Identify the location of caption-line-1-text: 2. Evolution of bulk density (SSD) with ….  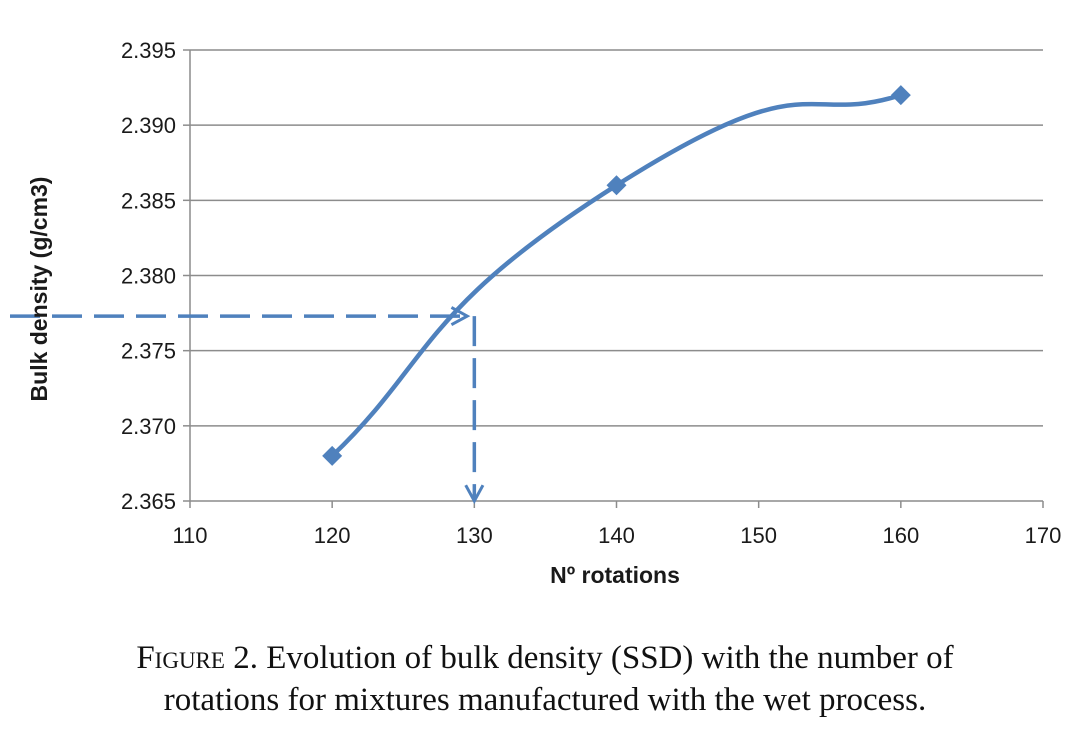
(589, 658).